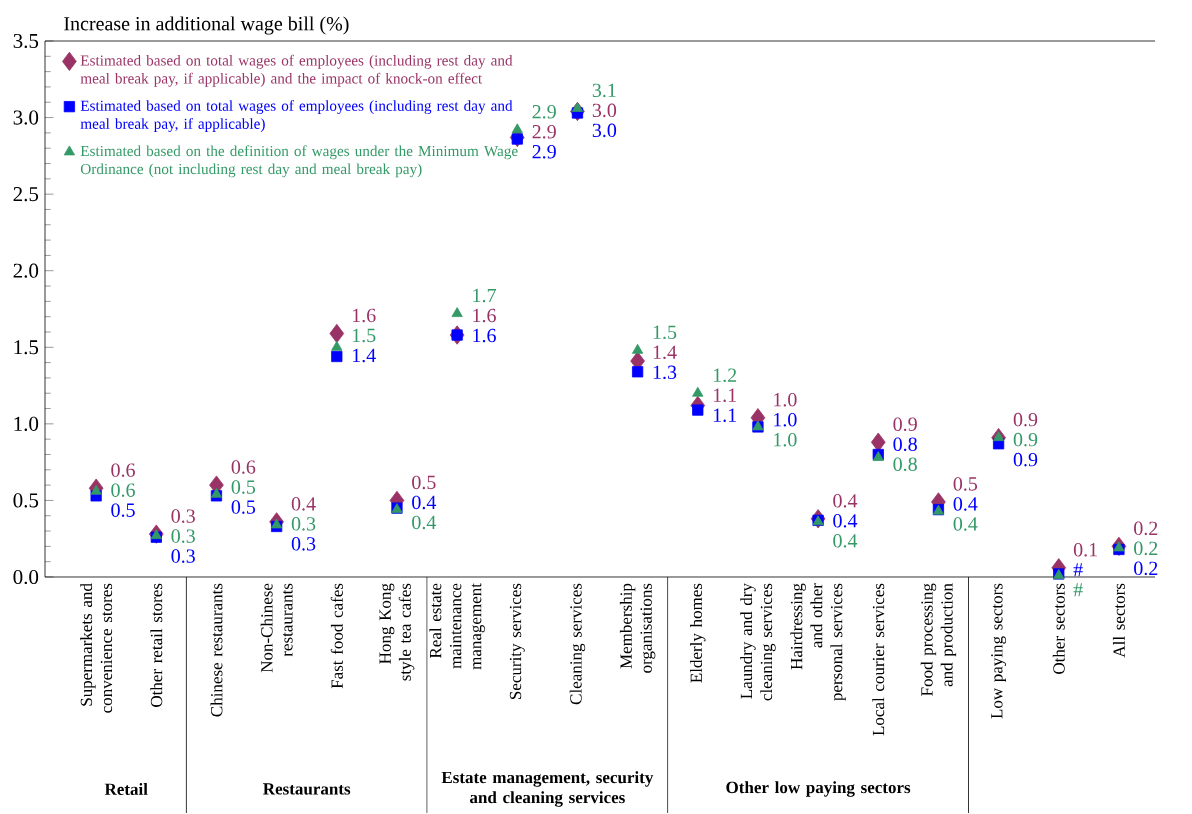 This screenshot has height=814, width=1192. I want to click on data-label: 1.2, so click(725, 375).